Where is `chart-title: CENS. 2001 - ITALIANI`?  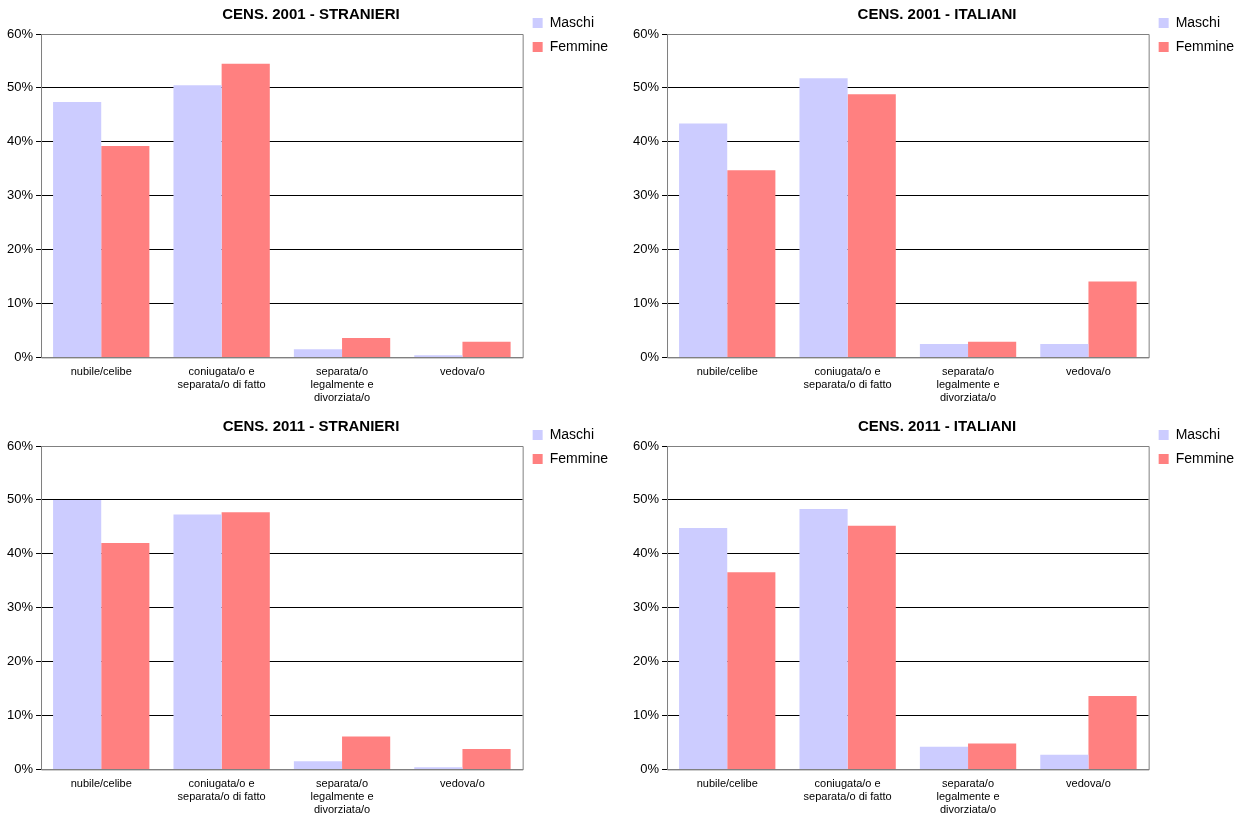
chart-title: CENS. 2001 - ITALIANI is located at coordinates (937, 14).